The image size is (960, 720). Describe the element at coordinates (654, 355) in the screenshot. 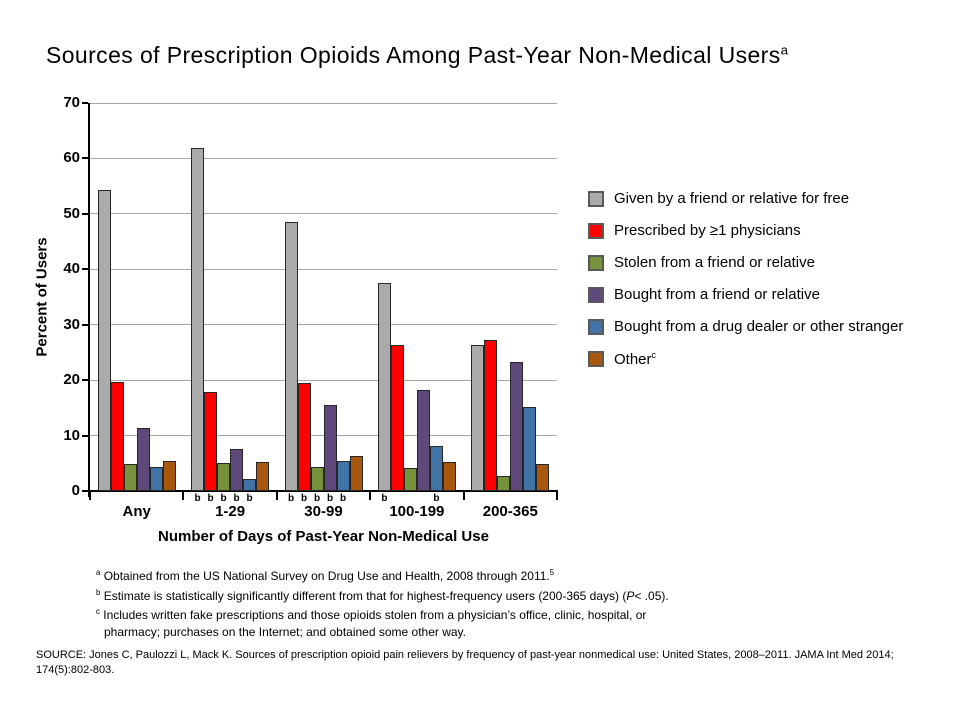

I see `legend-label-superscript: c` at that location.